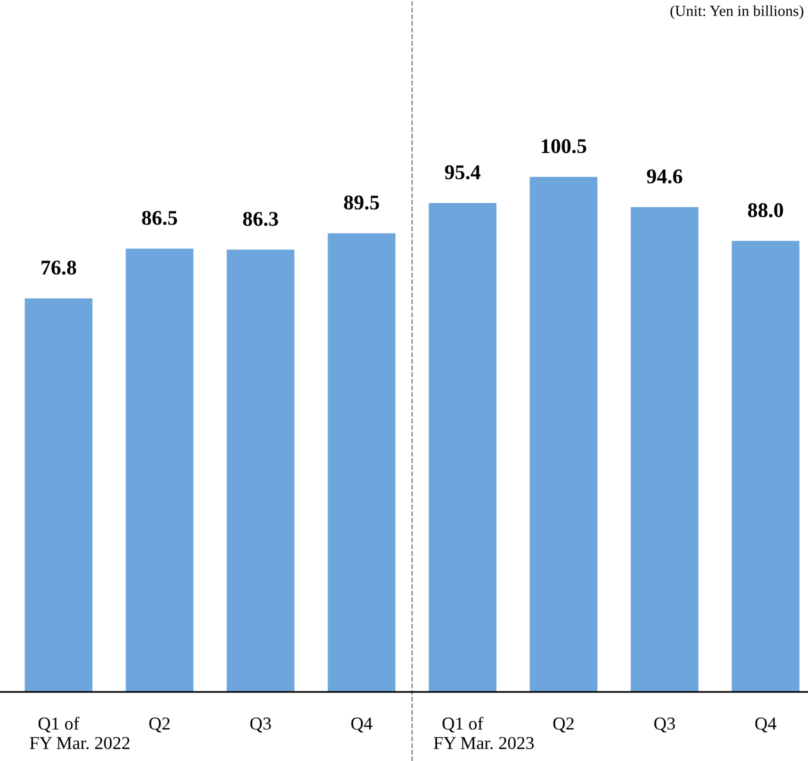 The width and height of the screenshot is (808, 761). Describe the element at coordinates (664, 176) in the screenshot. I see `data-label: 94.6` at that location.